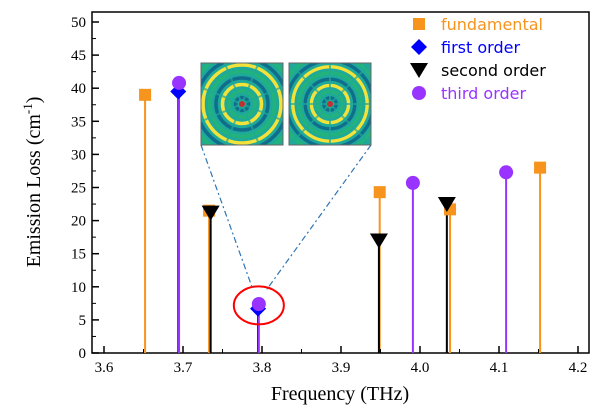 This screenshot has width=602, height=409. Describe the element at coordinates (104, 368) in the screenshot. I see `x-tick-label: 3.6` at that location.